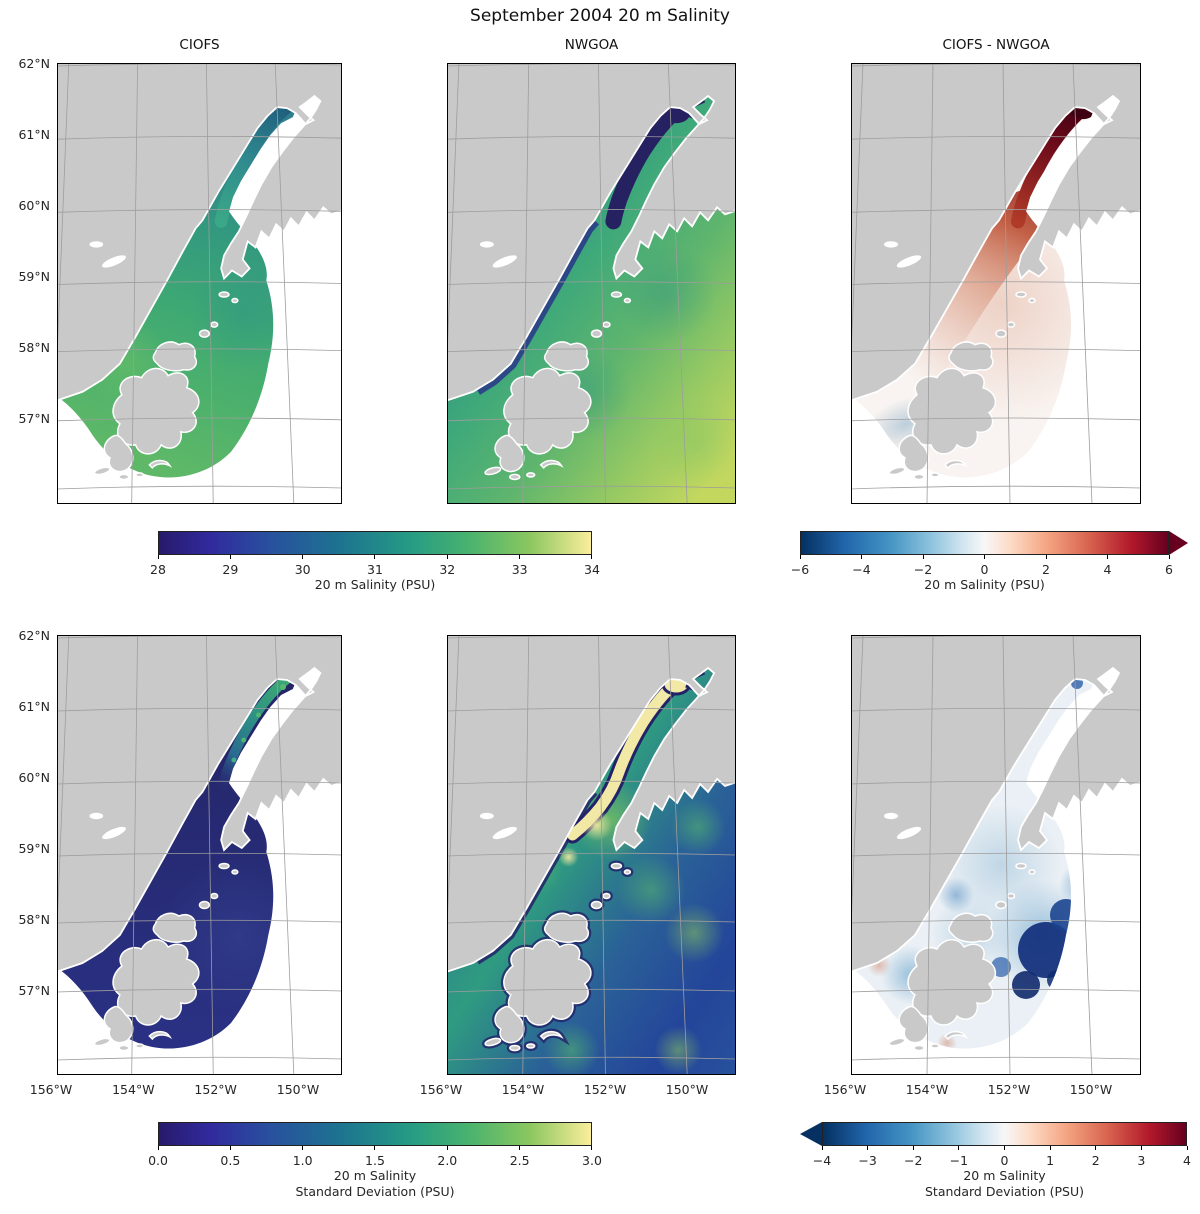 Image resolution: width=1200 pixels, height=1214 pixels. Describe the element at coordinates (199, 45) in the screenshot. I see `panel-title-ciofs: CIOFS` at that location.